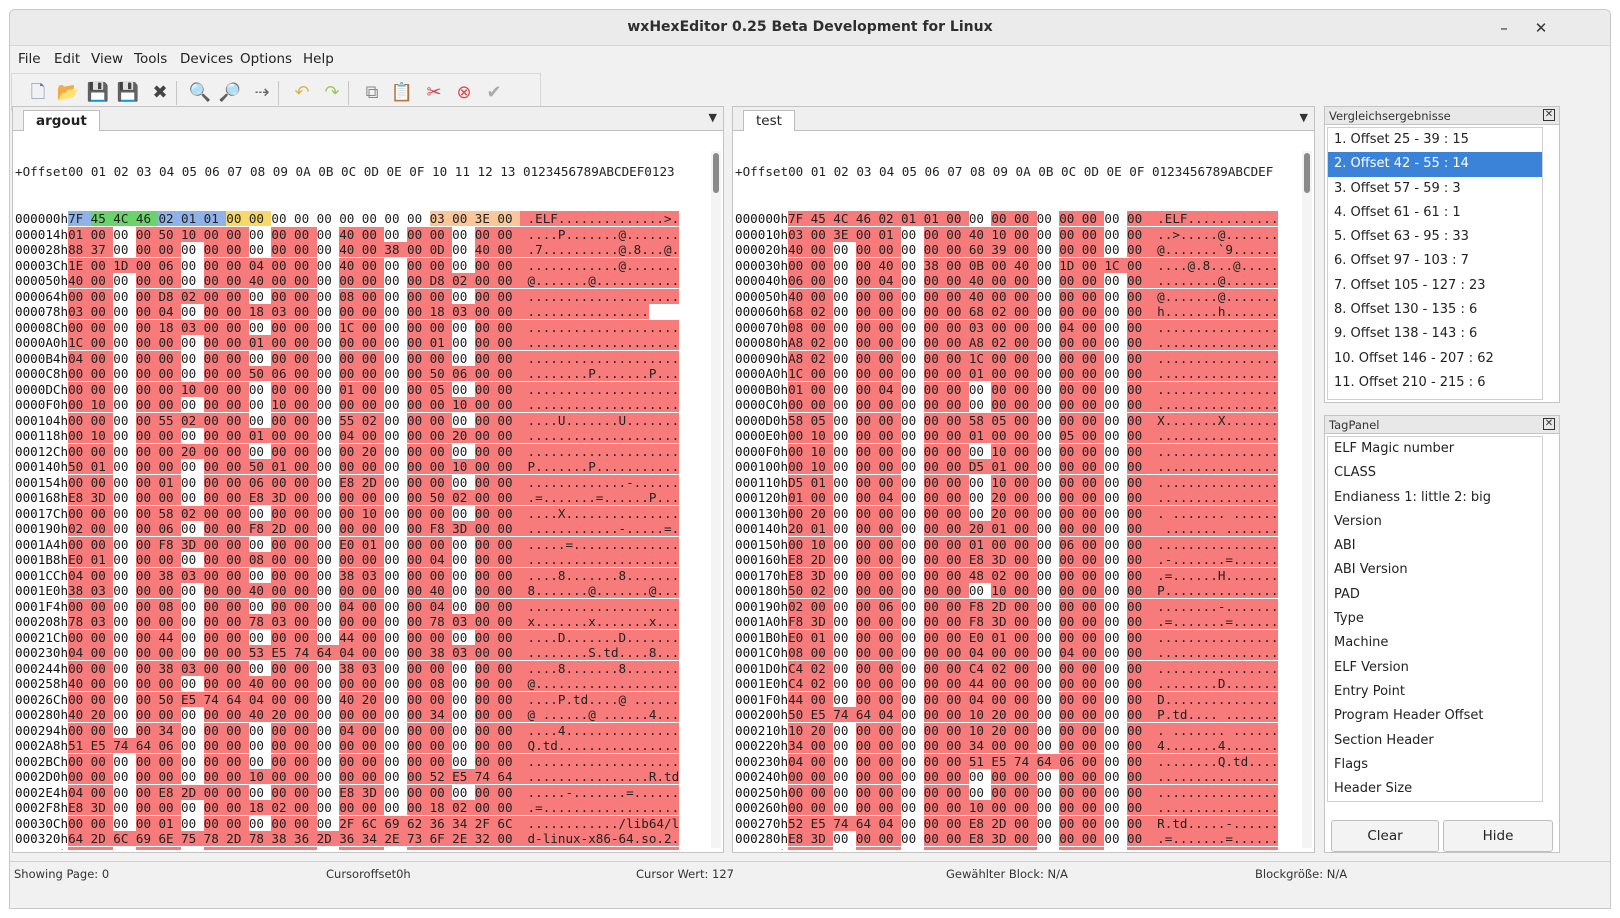 This screenshot has height=918, width=1620. Describe the element at coordinates (260, 848) in the screenshot. I see `hex-byte: 30` at that location.